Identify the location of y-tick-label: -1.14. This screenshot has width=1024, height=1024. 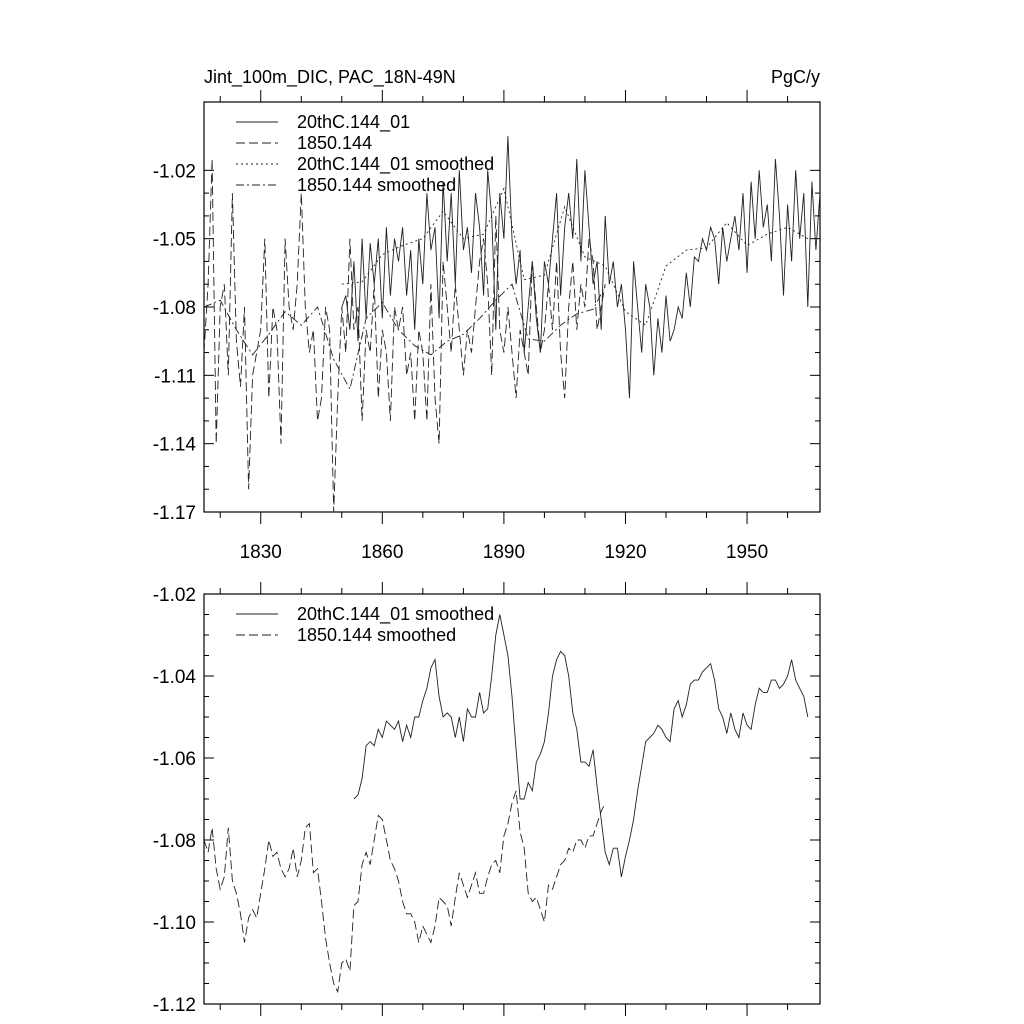
(175, 445).